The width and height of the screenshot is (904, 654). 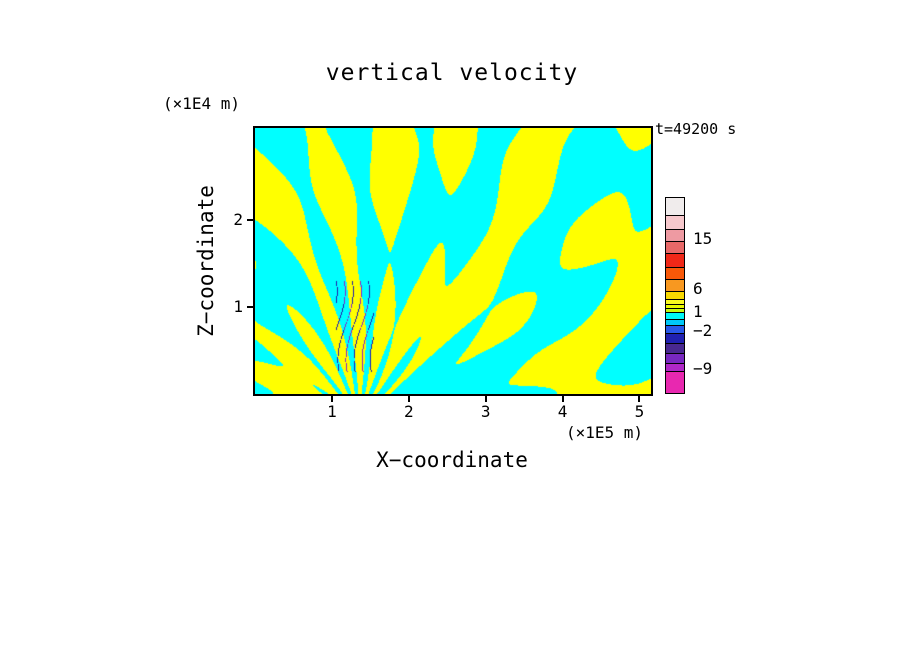 I want to click on colorbar-tick-label: 1, so click(x=698, y=311).